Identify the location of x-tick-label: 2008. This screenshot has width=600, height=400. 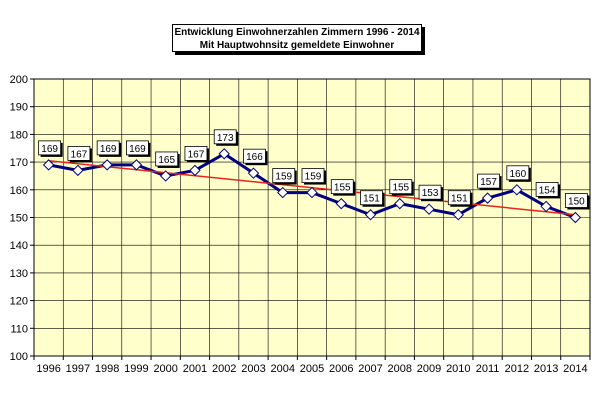
(400, 369).